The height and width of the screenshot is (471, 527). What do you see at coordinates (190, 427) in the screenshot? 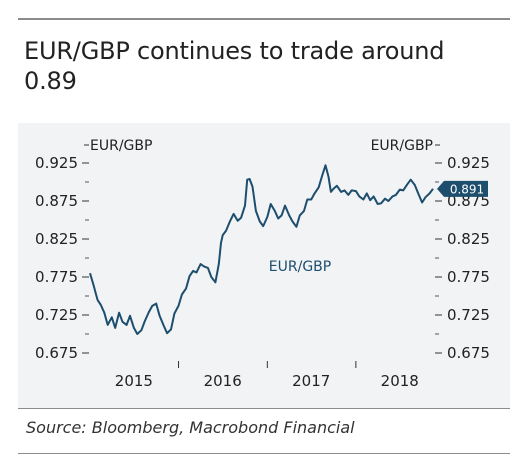
I see `source-note: Source: Bloomberg, Macrobond Financial` at bounding box center [190, 427].